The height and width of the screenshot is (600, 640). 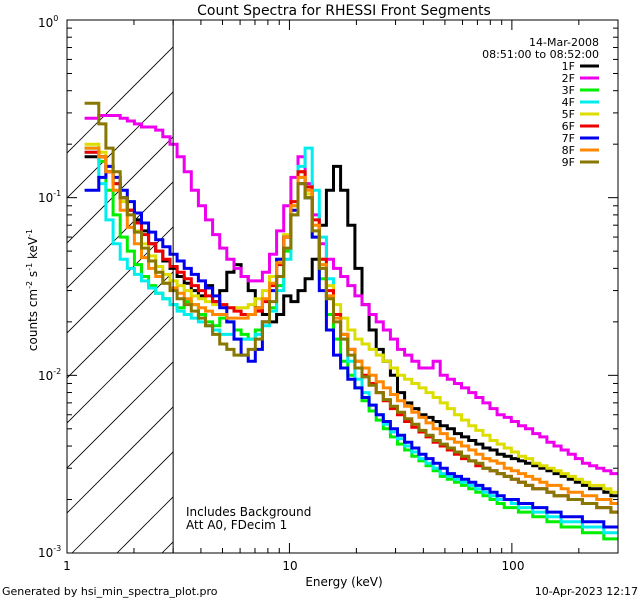 What do you see at coordinates (344, 11) in the screenshot?
I see `chart-title: Count Spectra for RHESSI Front Segments` at bounding box center [344, 11].